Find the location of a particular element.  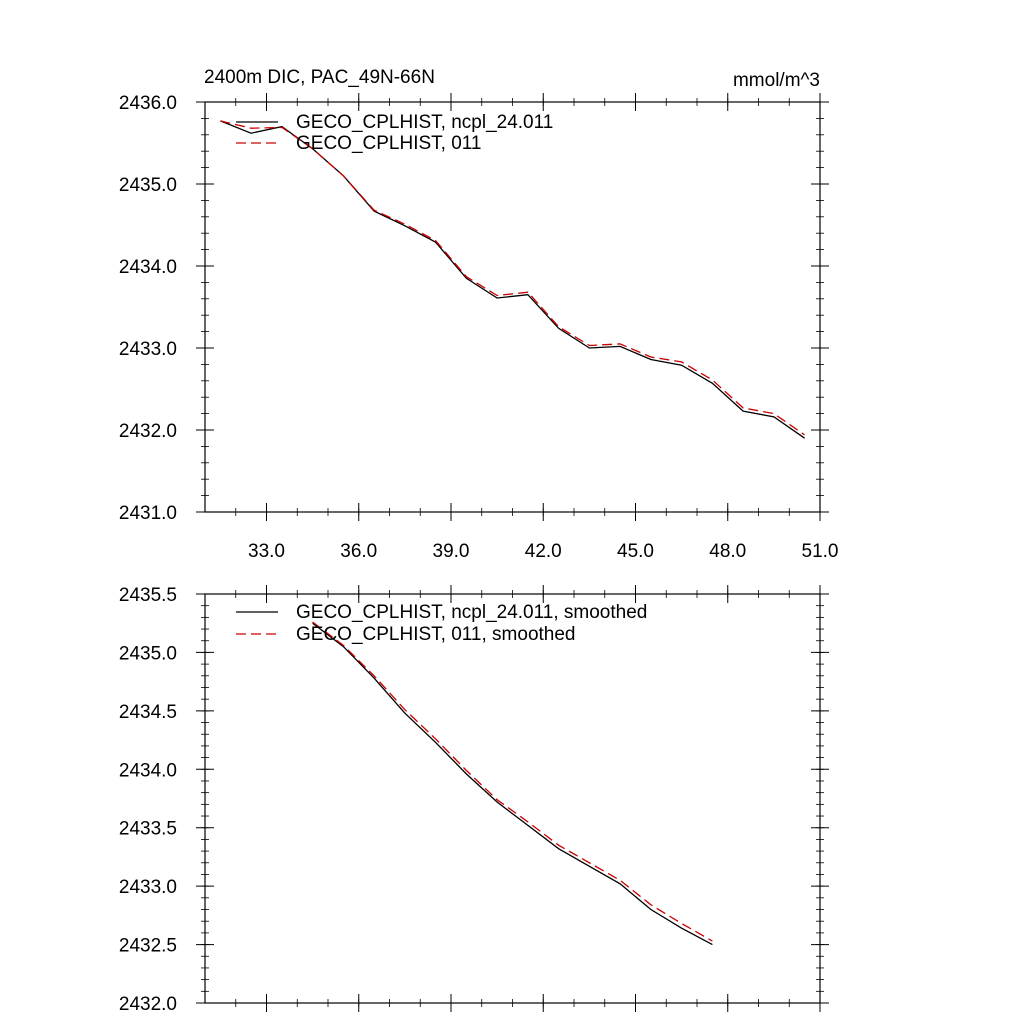

legend-label-2: GECO_CPLHIST, 011 is located at coordinates (389, 143).